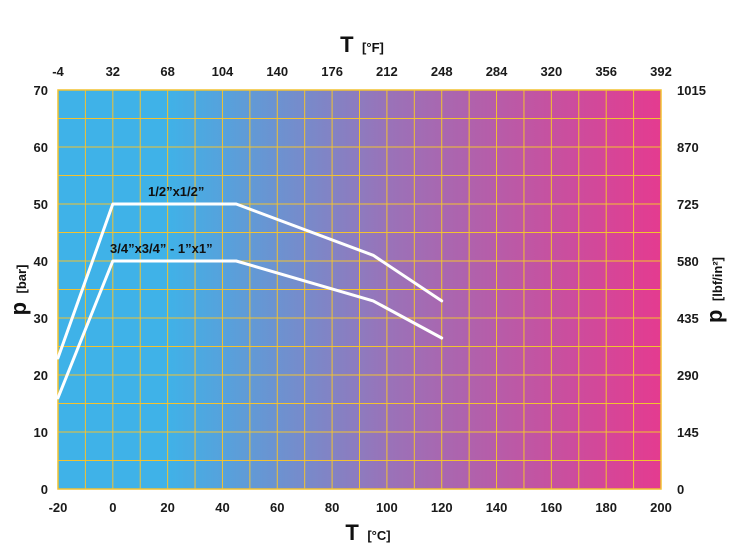  What do you see at coordinates (497, 71) in the screenshot?
I see `fahrenheit-tick-label: 284` at bounding box center [497, 71].